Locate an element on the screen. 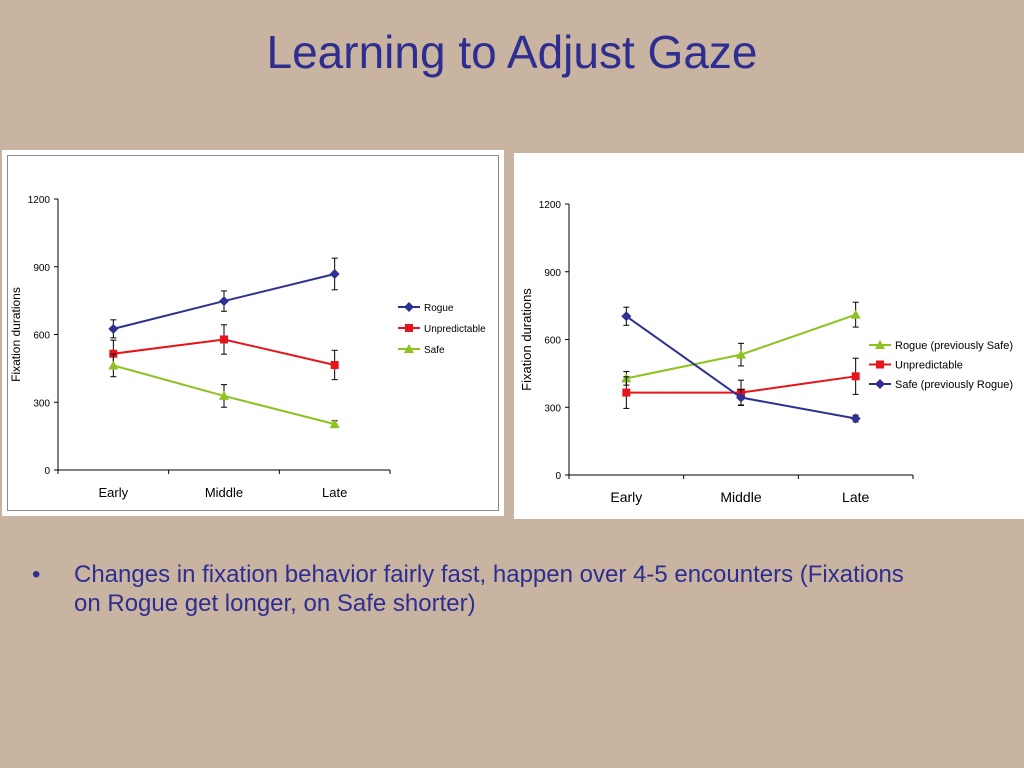  right-y-tick-label: 1200 is located at coordinates (550, 205).